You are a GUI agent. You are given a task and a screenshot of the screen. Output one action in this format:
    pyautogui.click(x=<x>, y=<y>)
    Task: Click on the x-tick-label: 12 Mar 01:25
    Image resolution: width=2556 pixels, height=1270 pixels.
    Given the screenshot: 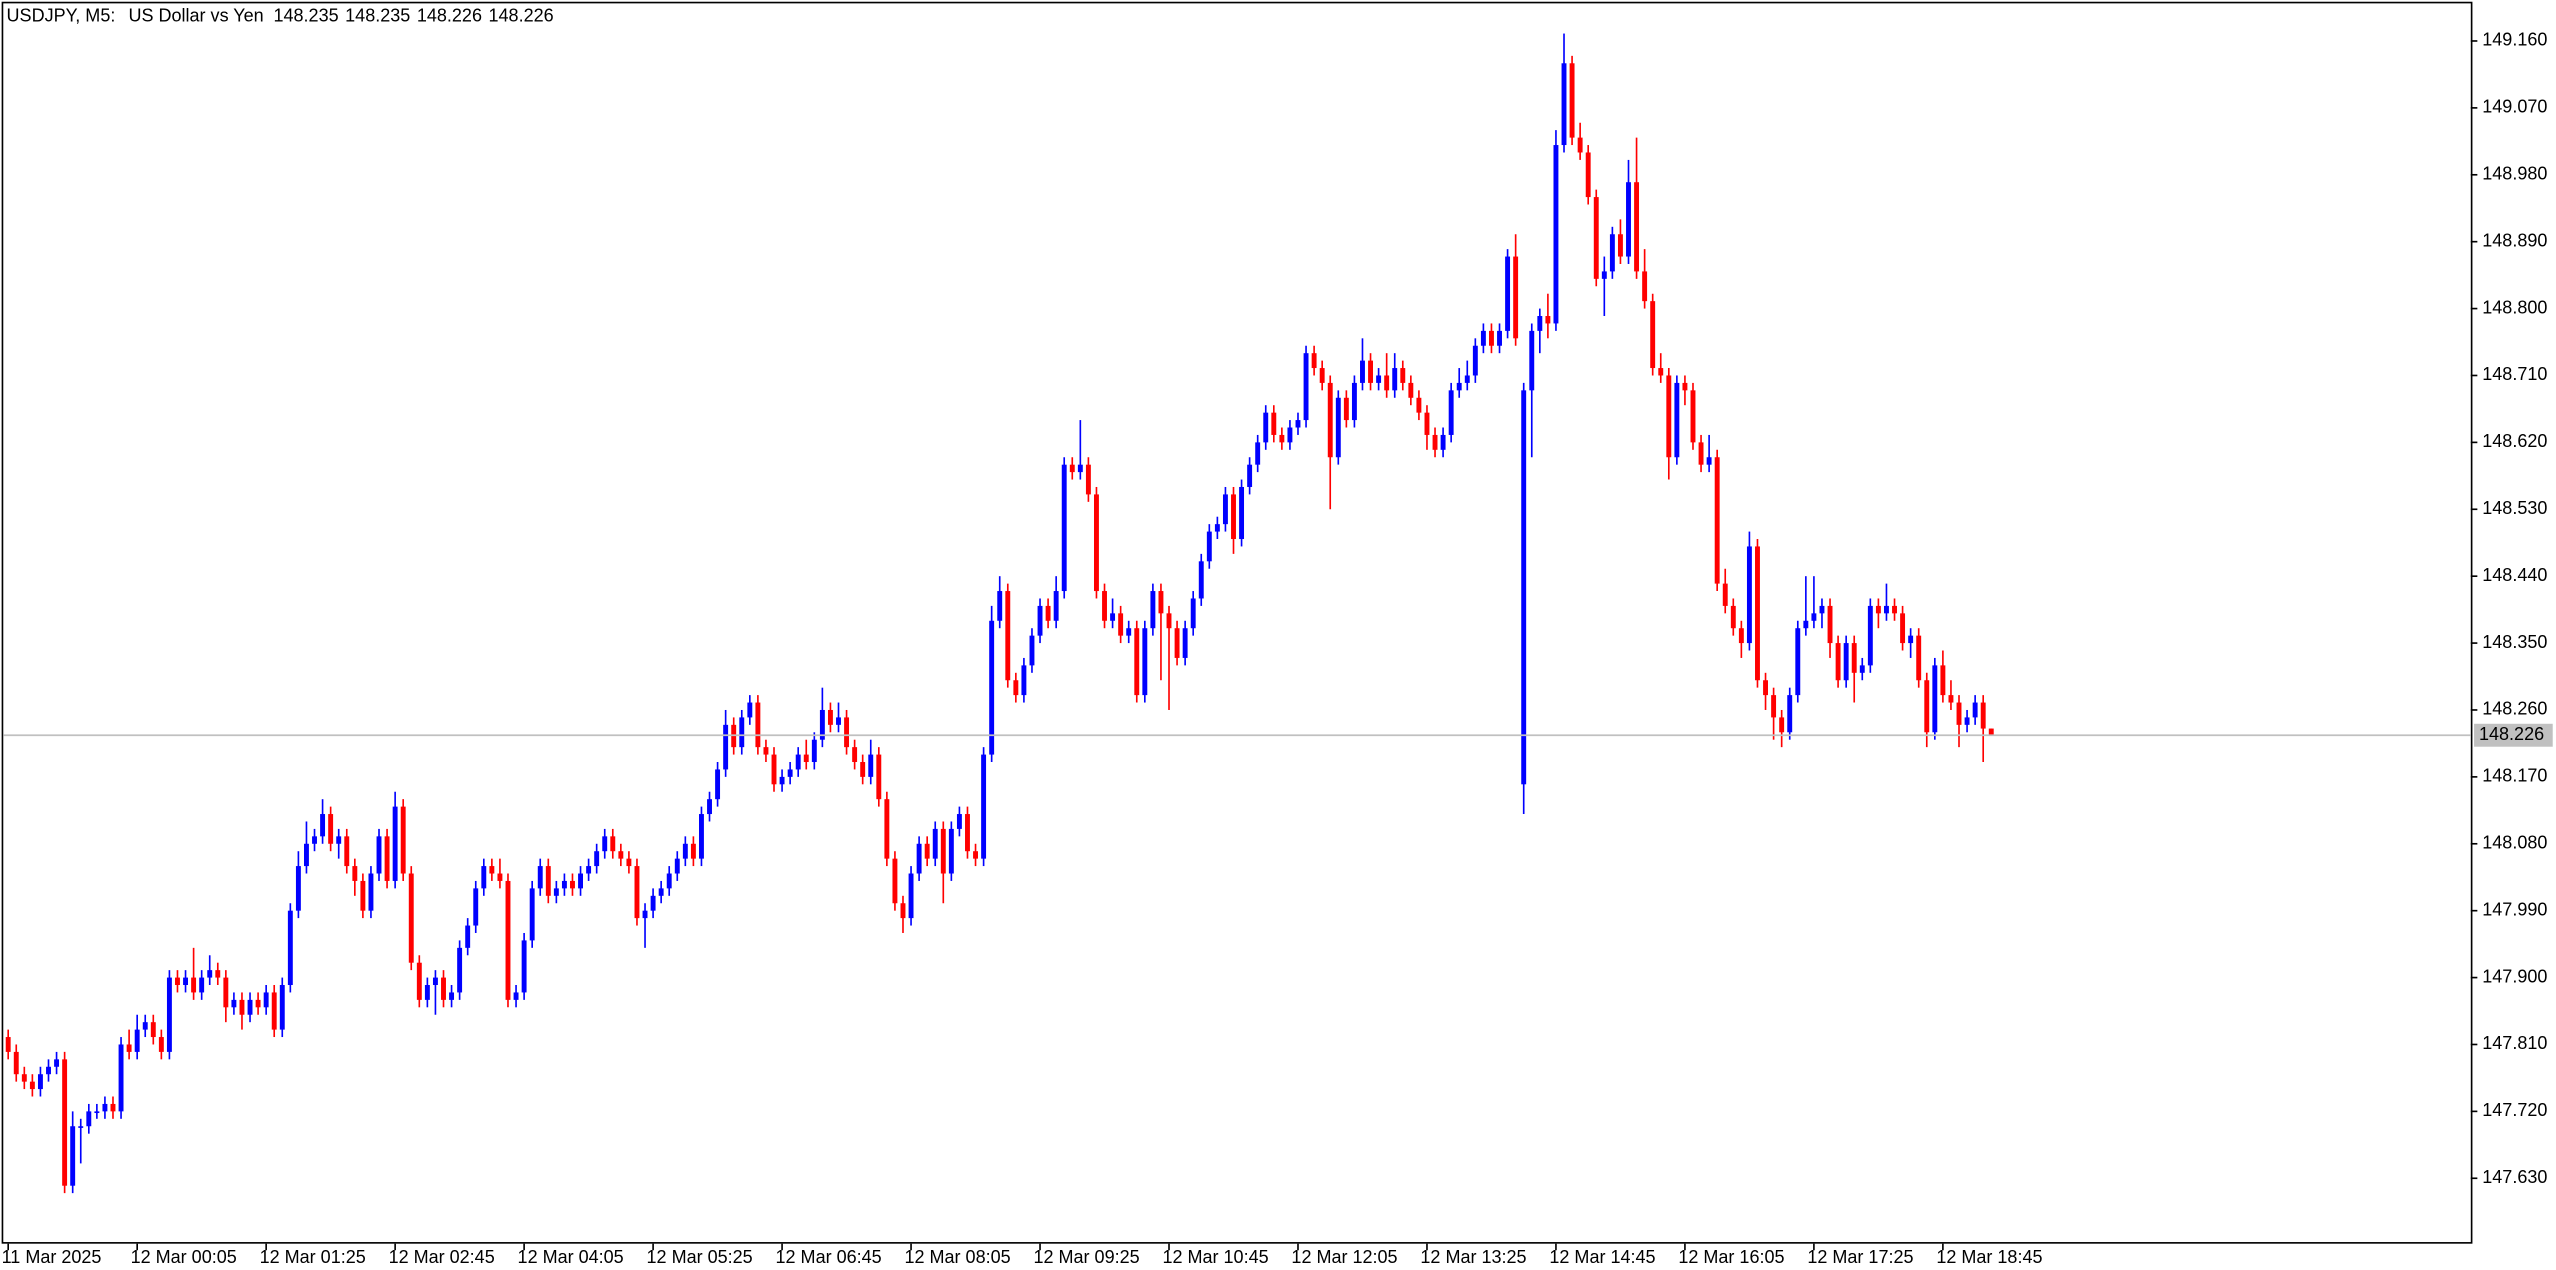 What is the action you would take?
    pyautogui.click(x=313, y=1257)
    